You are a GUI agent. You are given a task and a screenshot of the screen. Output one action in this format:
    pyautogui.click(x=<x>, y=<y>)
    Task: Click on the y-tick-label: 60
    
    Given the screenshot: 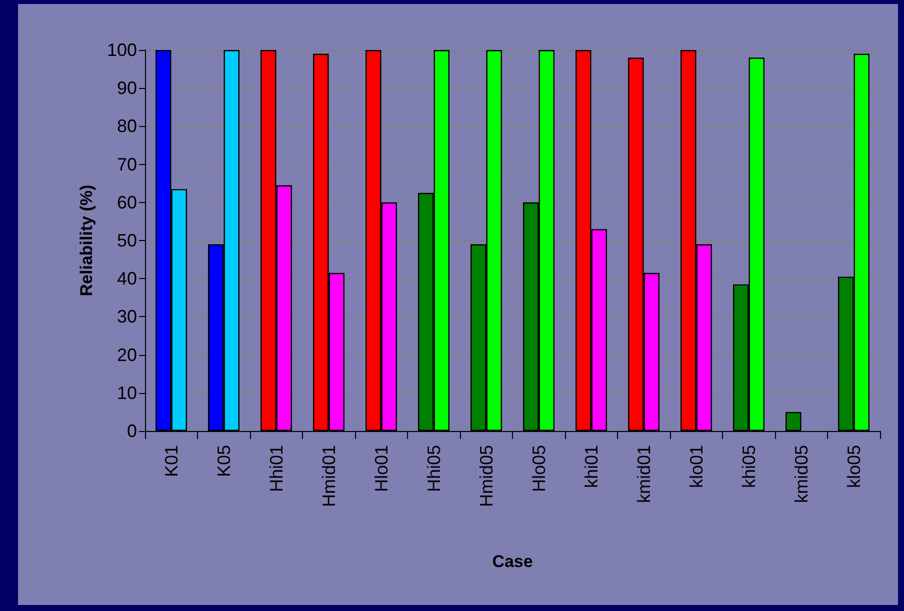 What is the action you would take?
    pyautogui.click(x=126, y=202)
    